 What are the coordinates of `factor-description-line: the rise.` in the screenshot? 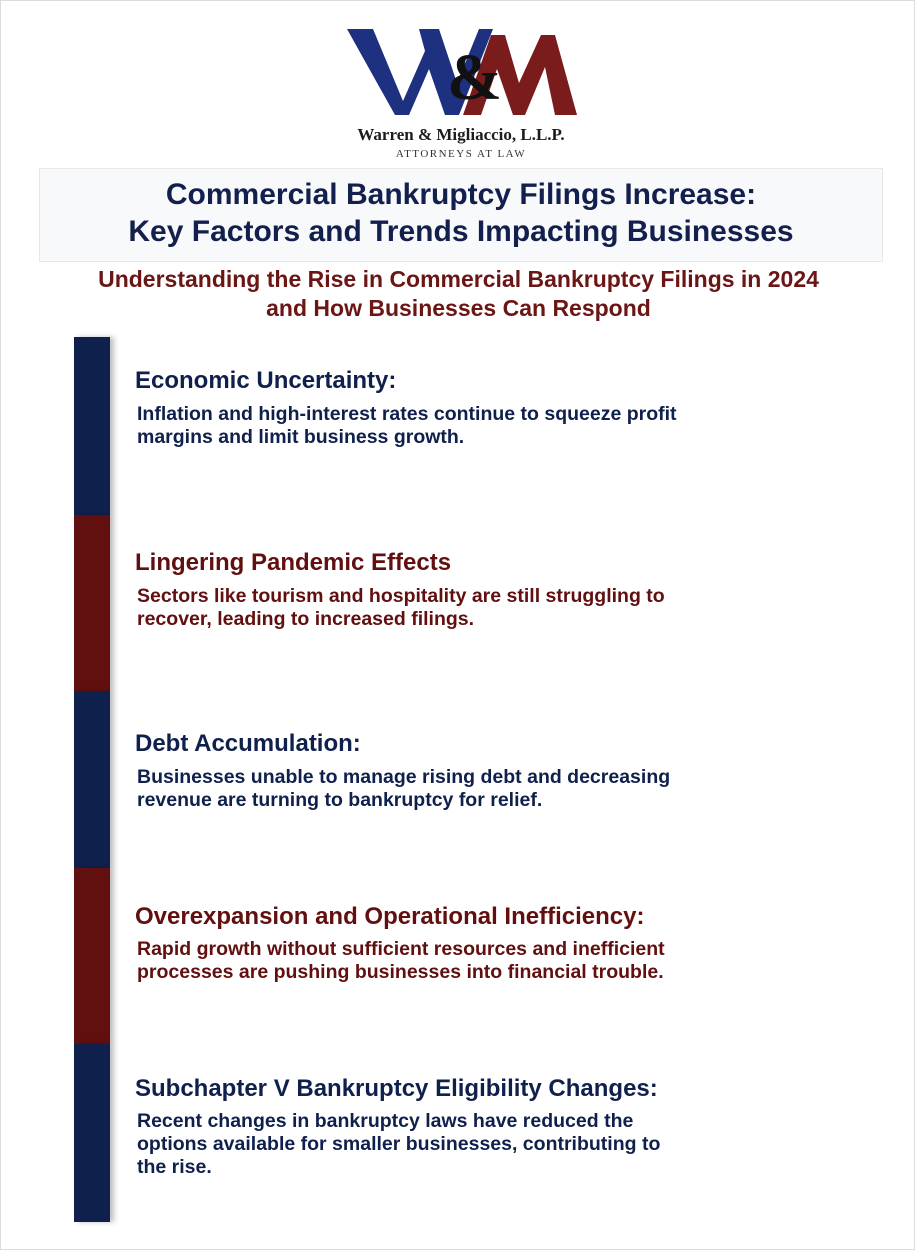 It's located at (174, 1167).